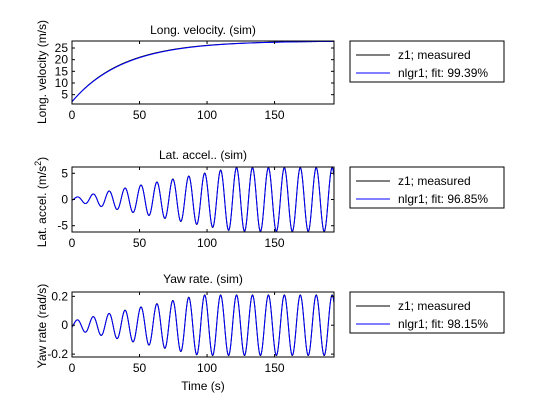 The width and height of the screenshot is (560, 420). I want to click on y-tick-label: -0.2, so click(57, 354).